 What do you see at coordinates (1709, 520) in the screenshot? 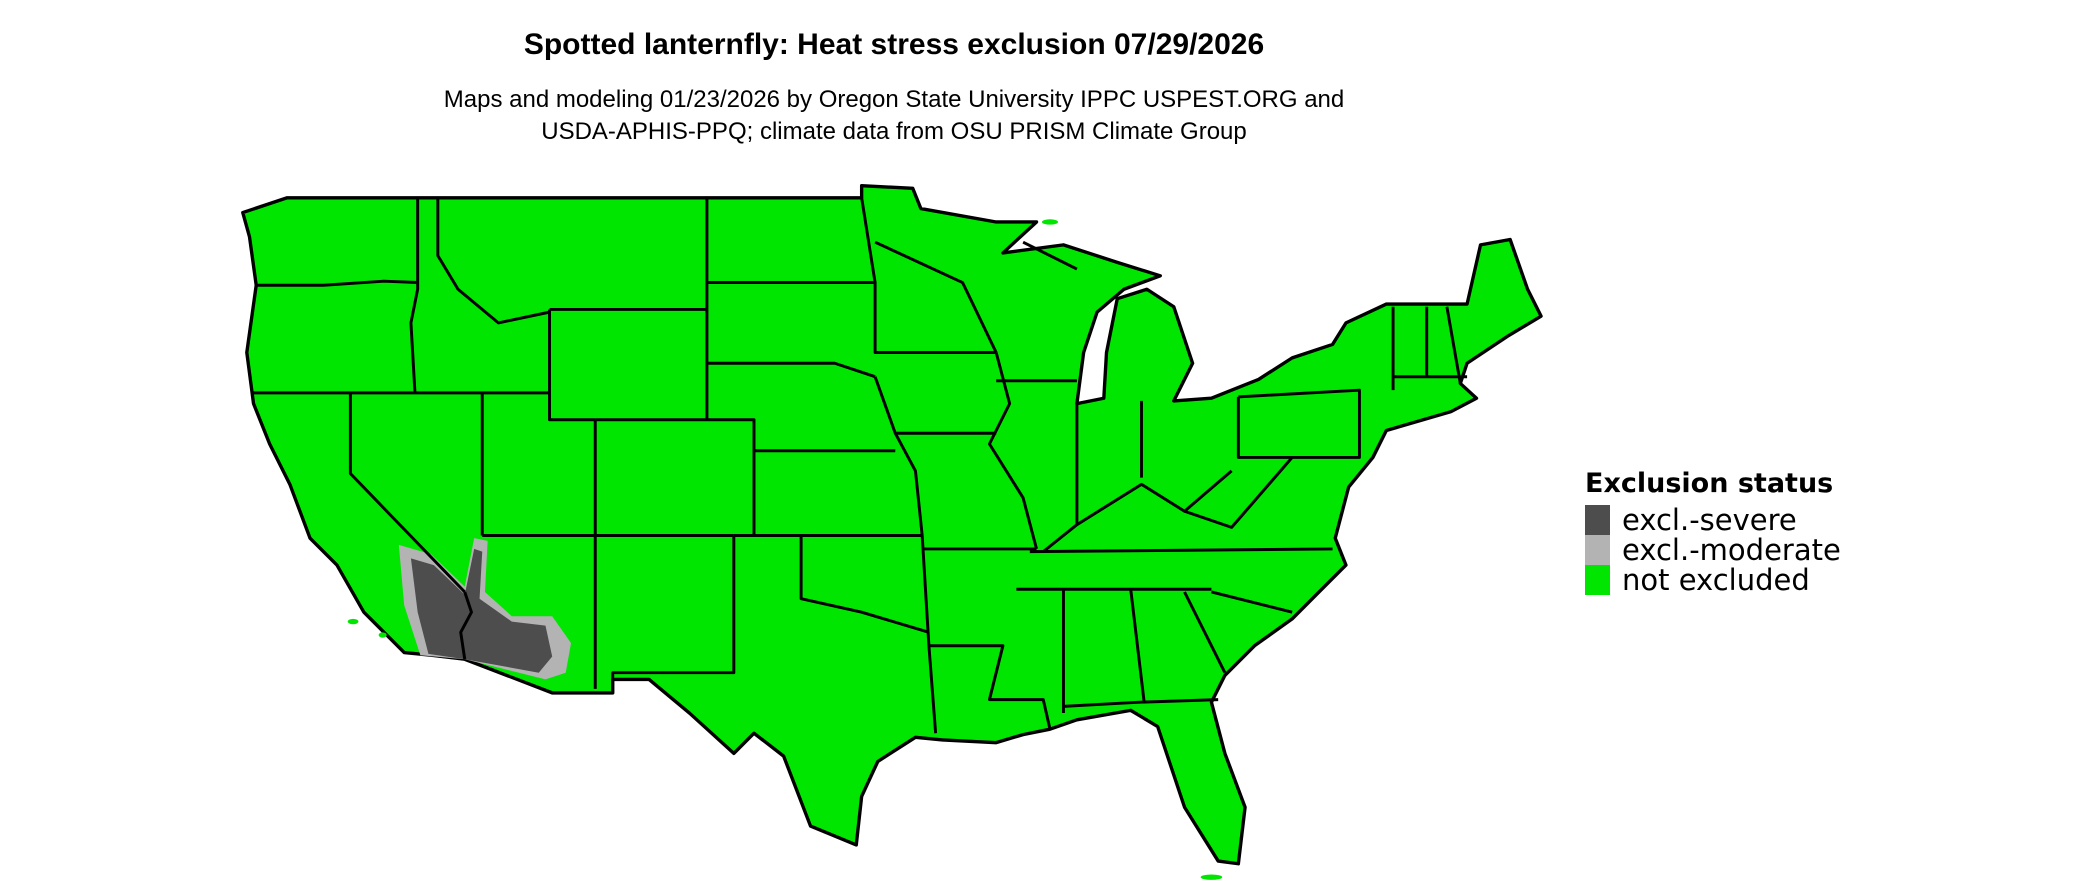
I see `legend-label: excl.-severe` at bounding box center [1709, 520].